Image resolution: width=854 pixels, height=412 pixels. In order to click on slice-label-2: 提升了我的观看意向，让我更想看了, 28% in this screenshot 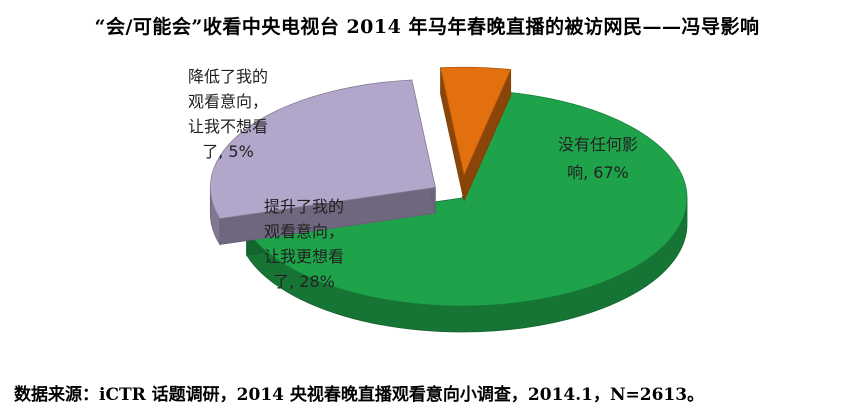, I will do `click(304, 244)`.